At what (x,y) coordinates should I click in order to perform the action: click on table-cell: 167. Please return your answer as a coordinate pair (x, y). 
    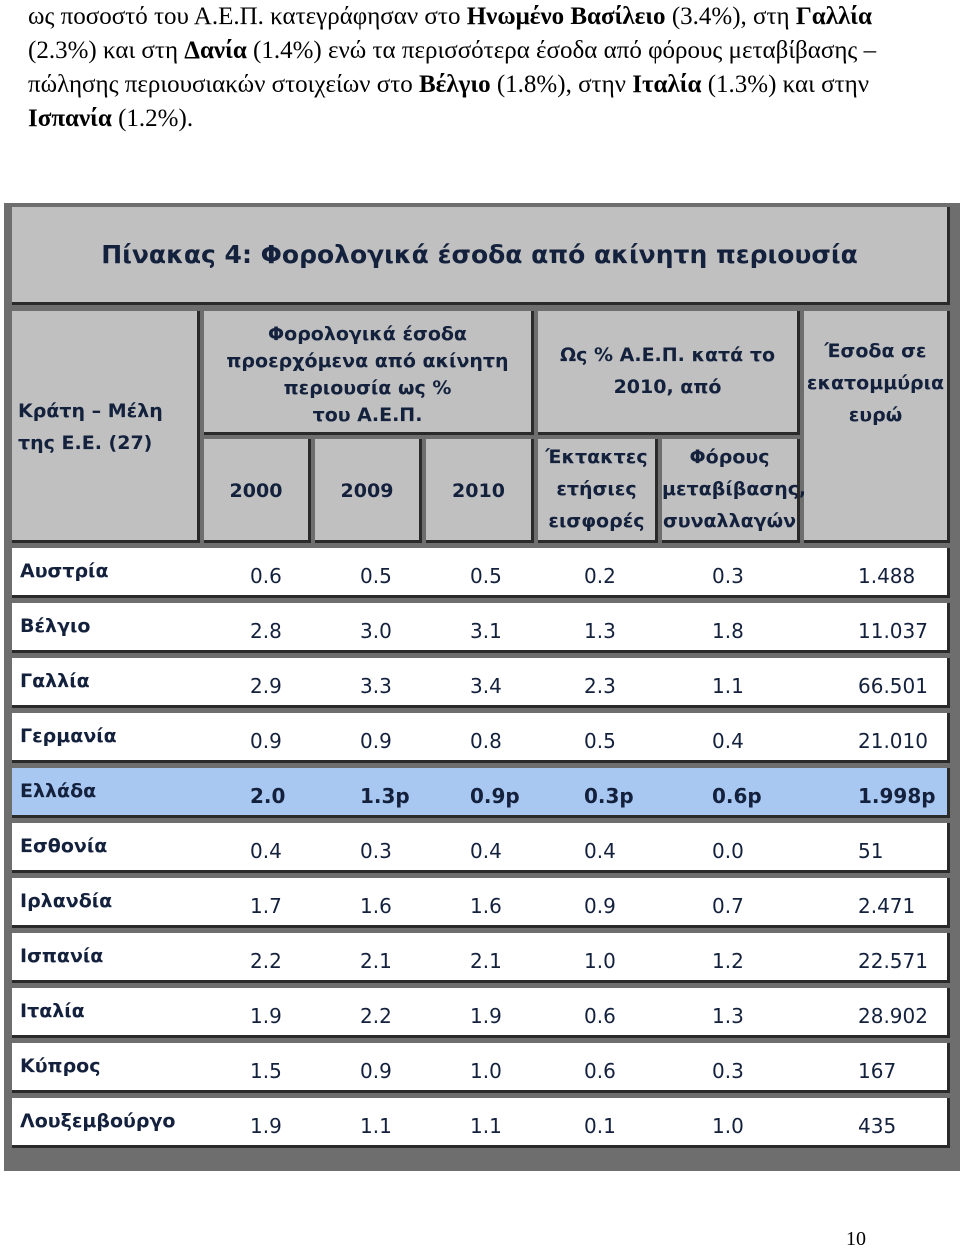
    Looking at the image, I should click on (877, 1071).